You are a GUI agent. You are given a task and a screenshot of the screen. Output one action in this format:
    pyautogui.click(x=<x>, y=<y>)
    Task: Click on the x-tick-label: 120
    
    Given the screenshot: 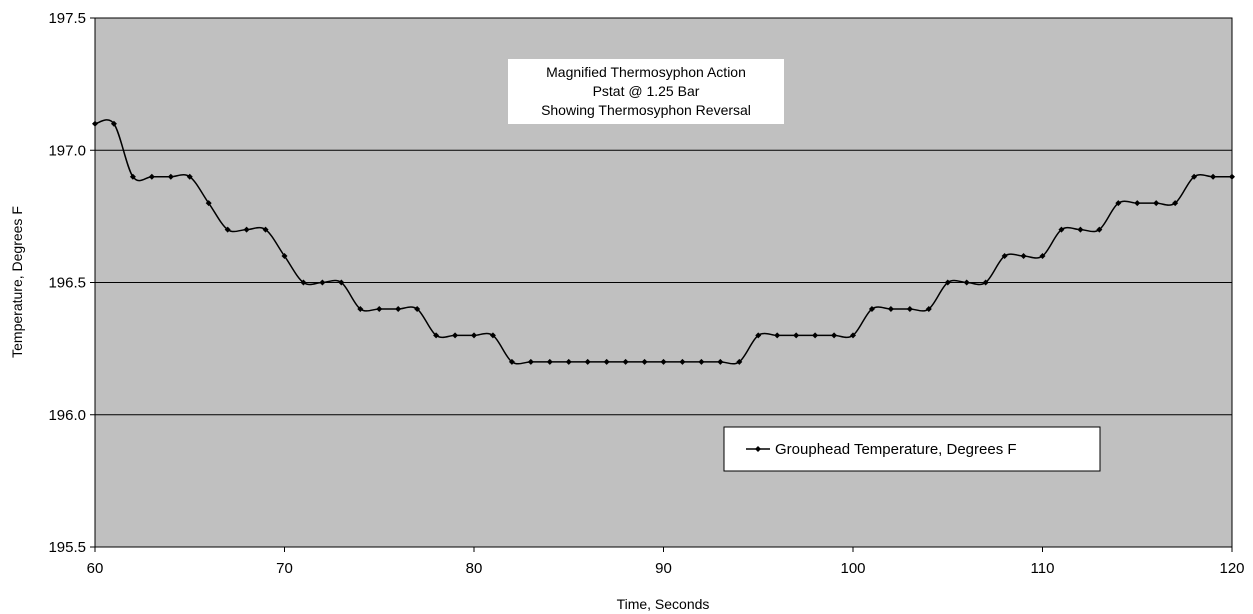 What is the action you would take?
    pyautogui.click(x=1231, y=568)
    